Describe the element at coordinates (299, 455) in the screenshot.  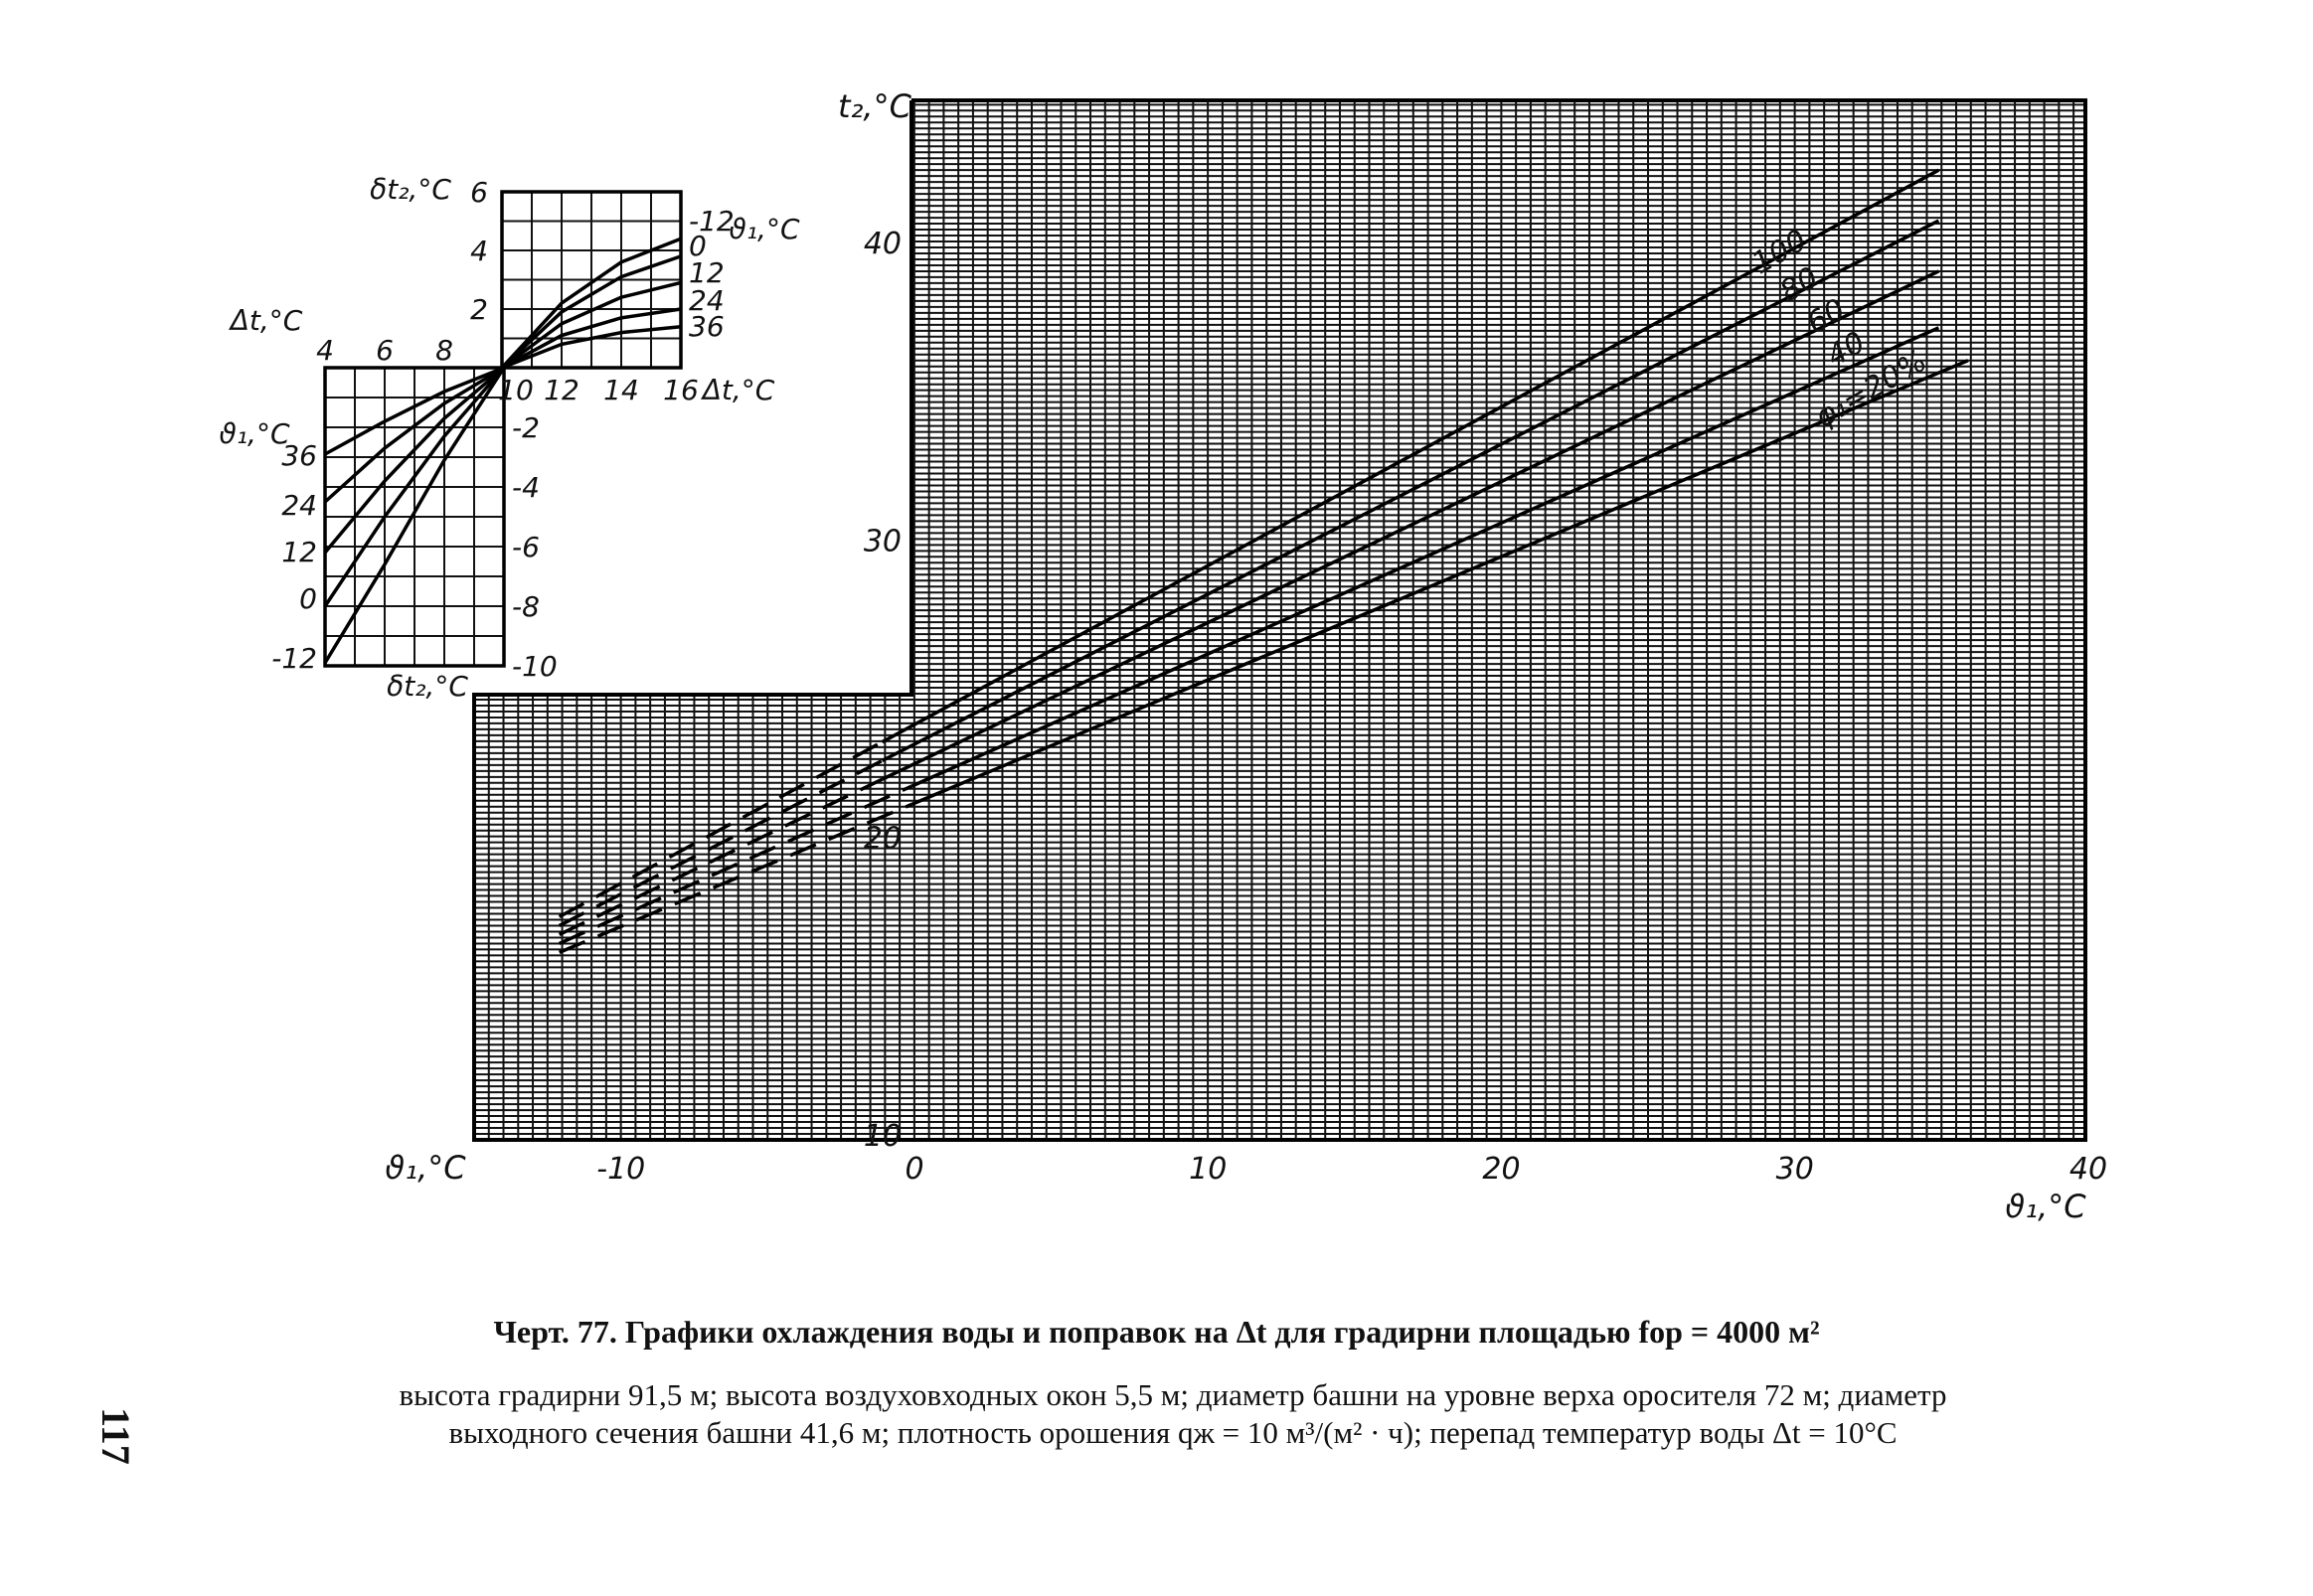
I see `inset-d-left-tick-36: 36` at that location.